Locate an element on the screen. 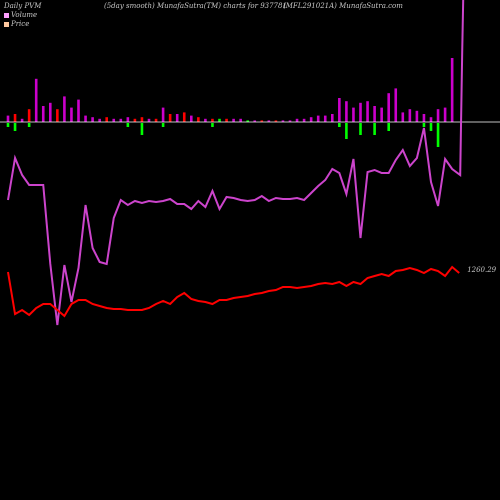 The image size is (500, 500). chart-source: (MFL291021A) MunafaSutra.com is located at coordinates (343, 6).